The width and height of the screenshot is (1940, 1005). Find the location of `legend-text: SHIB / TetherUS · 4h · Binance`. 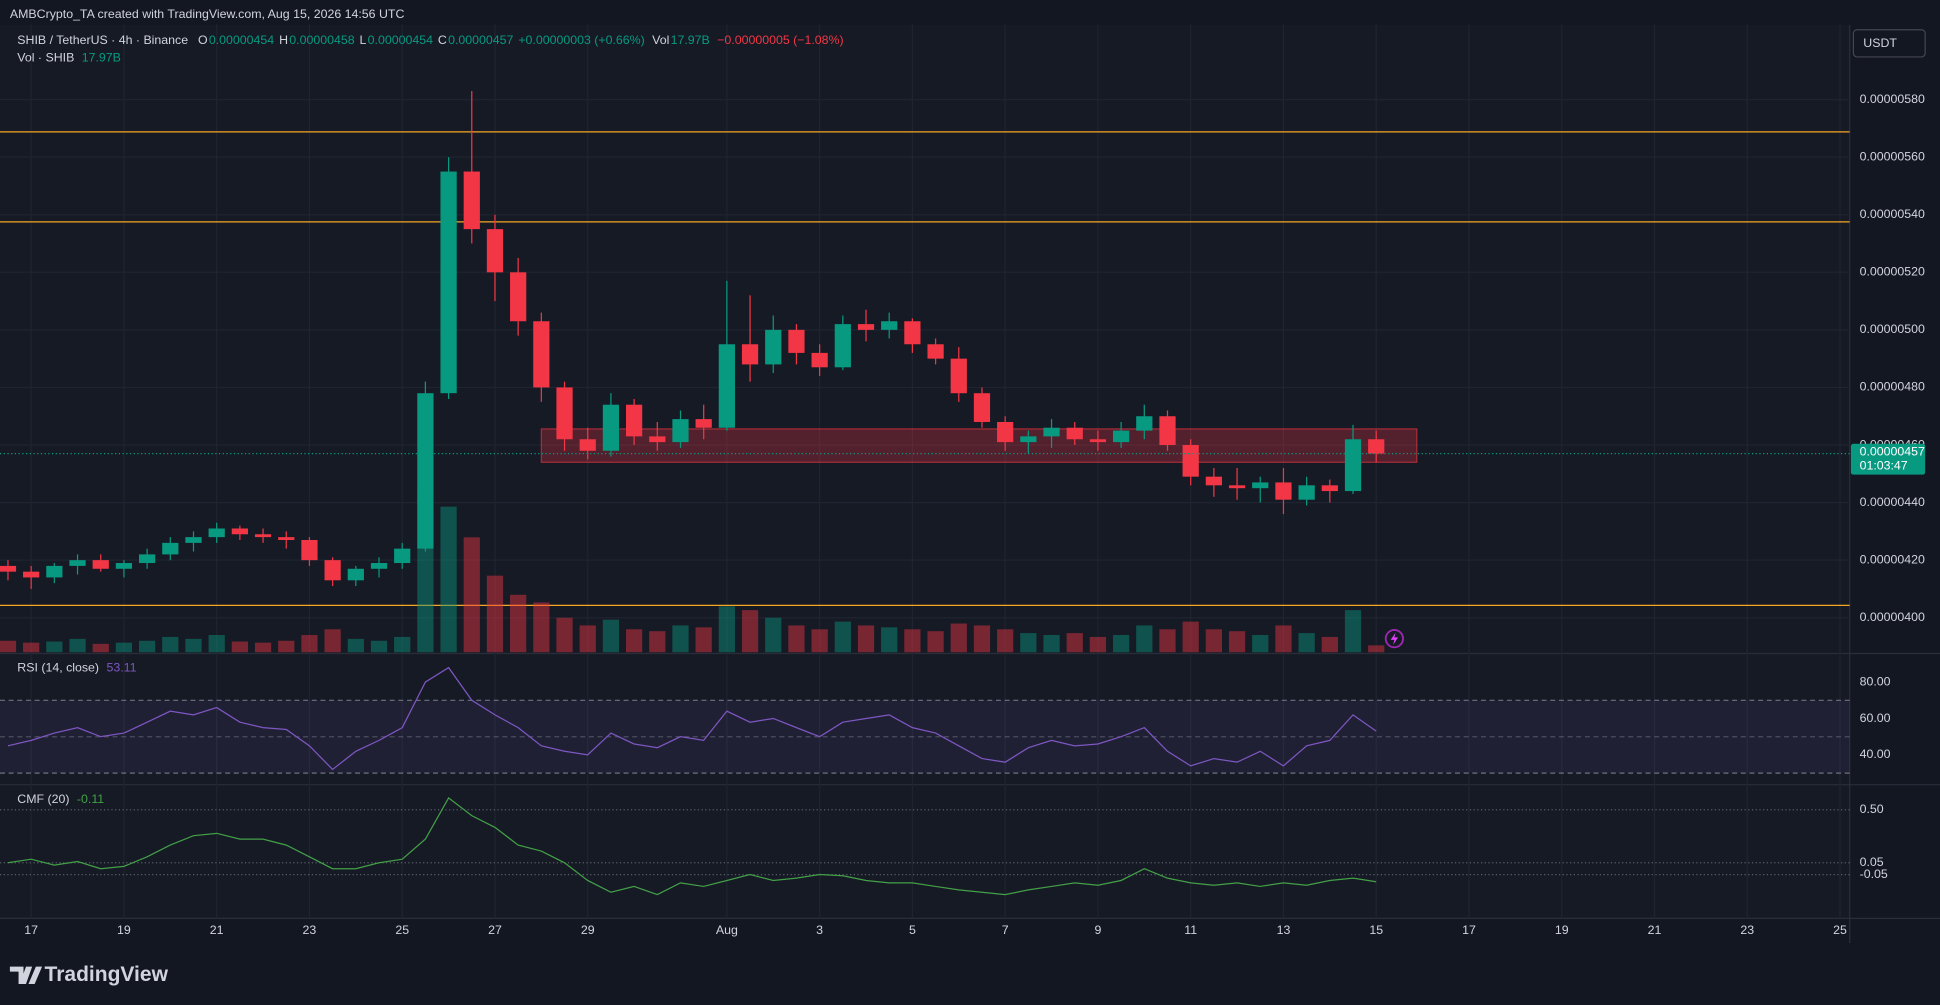

legend-text: SHIB / TetherUS · 4h · Binance is located at coordinates (102, 40).